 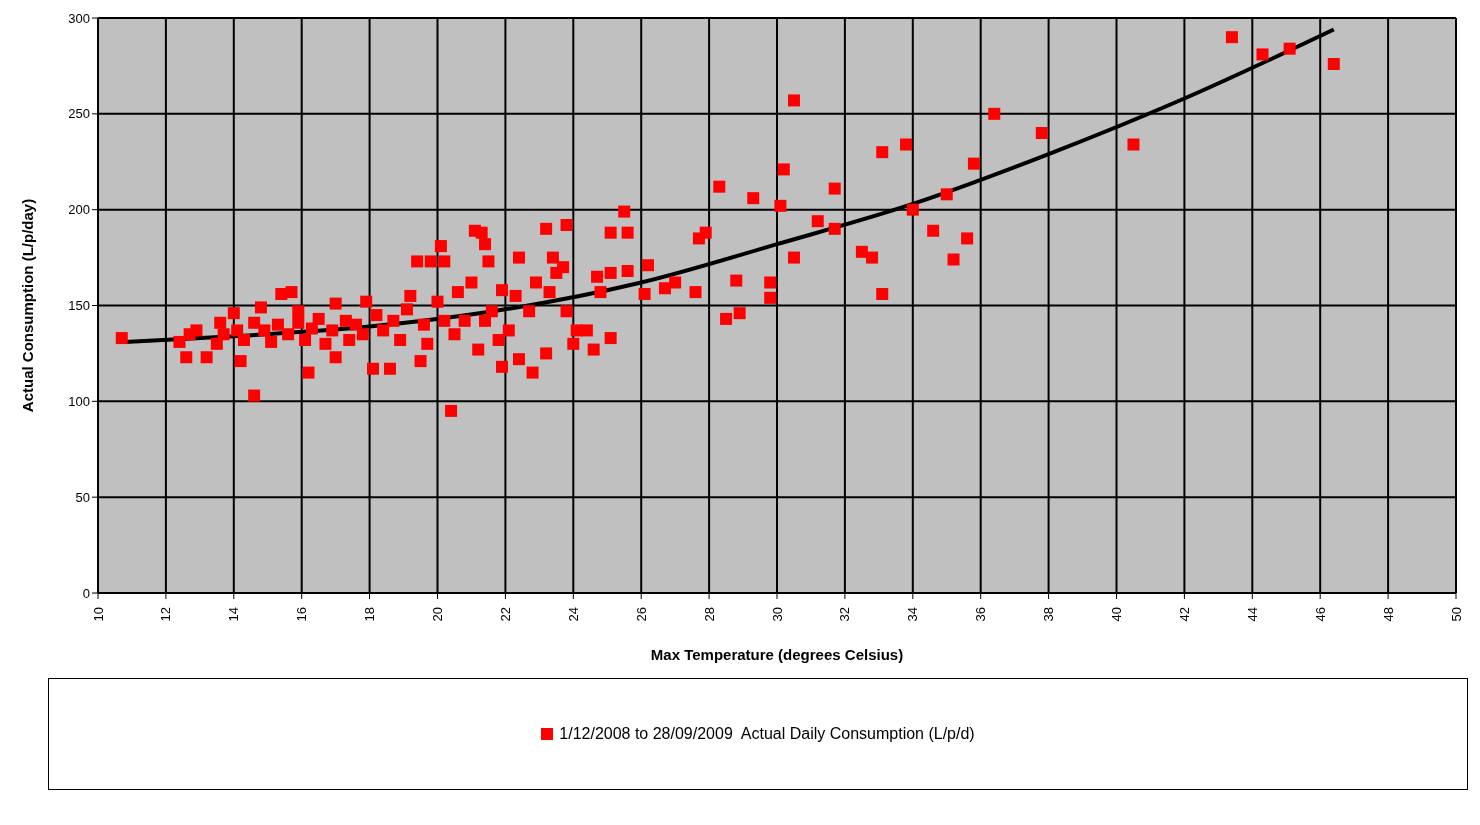 What do you see at coordinates (913, 614) in the screenshot?
I see `x-tick-label: 34` at bounding box center [913, 614].